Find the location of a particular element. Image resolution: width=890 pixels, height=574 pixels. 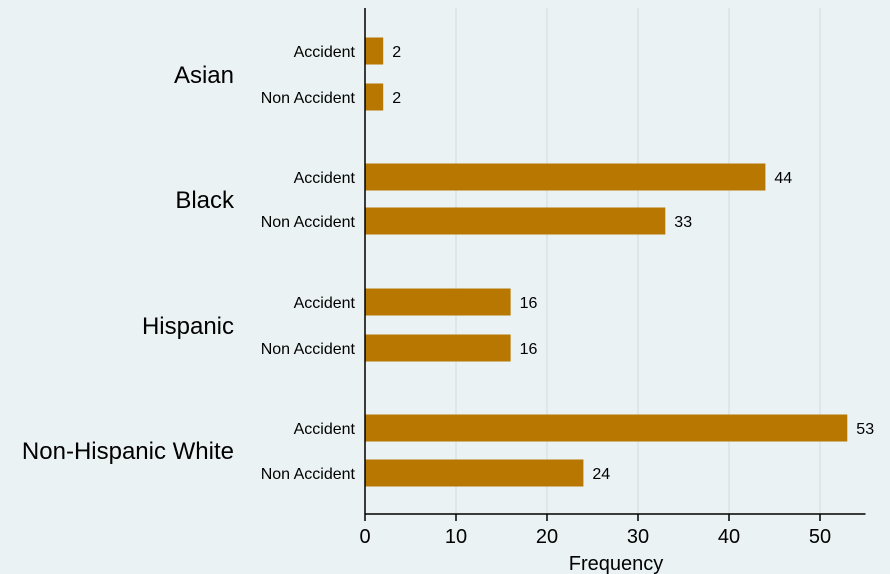

group-label: Asian is located at coordinates (204, 75).